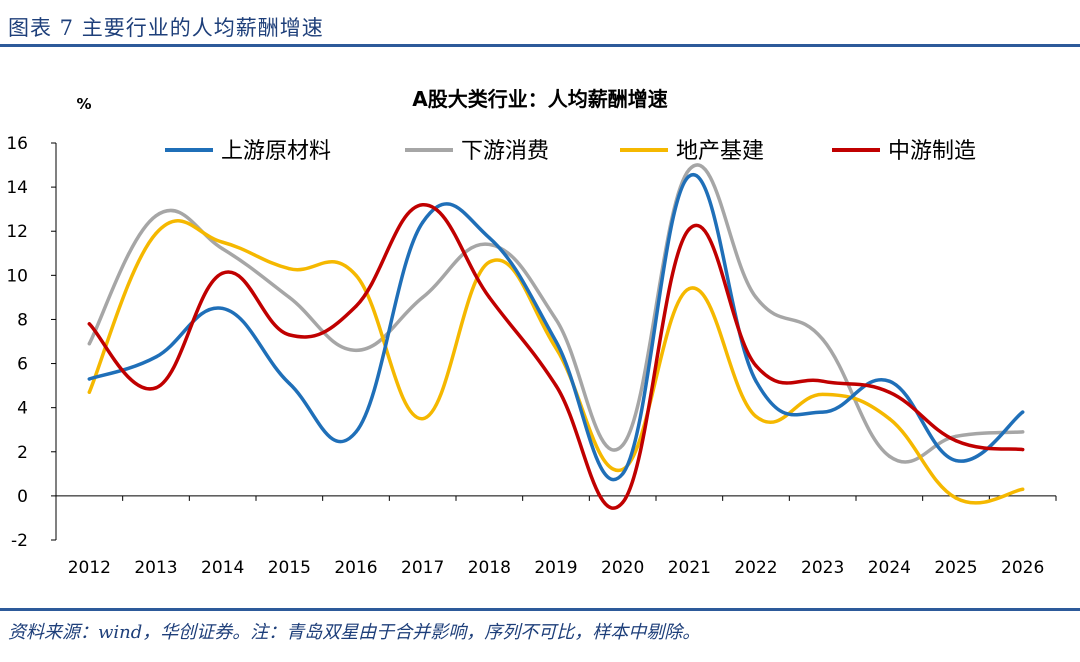  What do you see at coordinates (19, 541) in the screenshot?
I see `y-tick-label: -2` at bounding box center [19, 541].